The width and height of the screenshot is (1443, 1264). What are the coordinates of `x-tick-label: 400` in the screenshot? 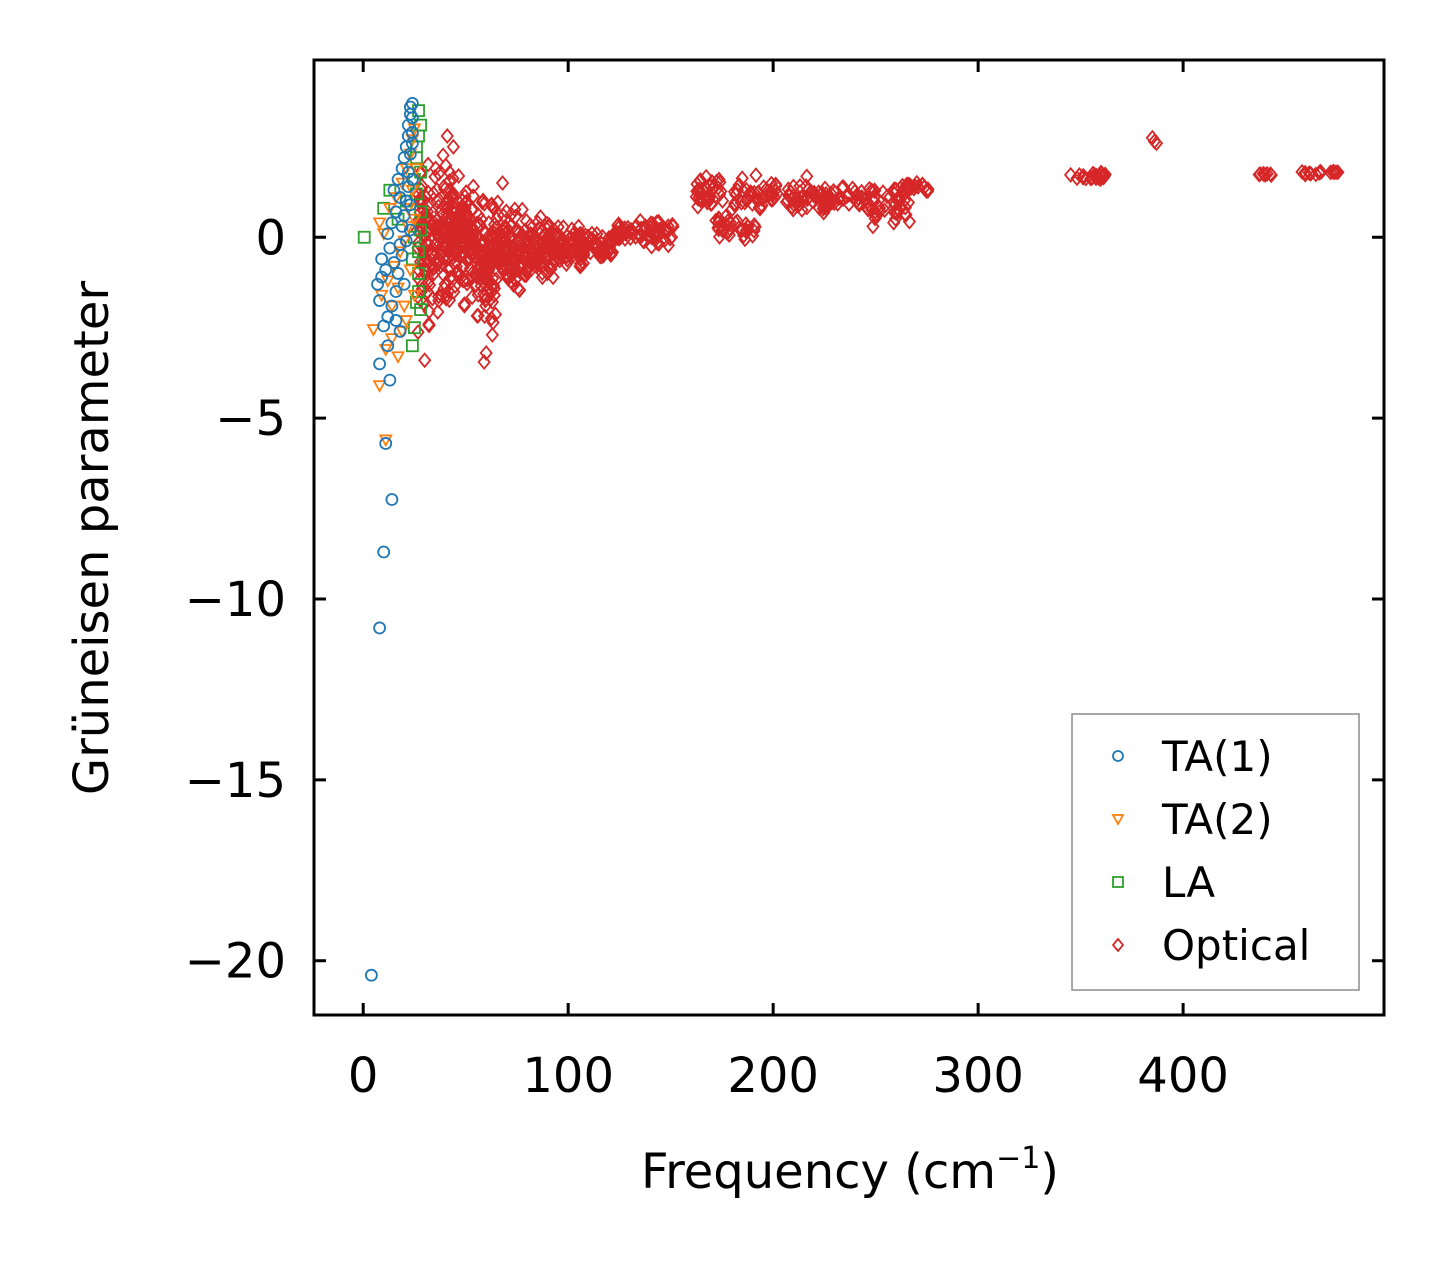 It's located at (1183, 1076).